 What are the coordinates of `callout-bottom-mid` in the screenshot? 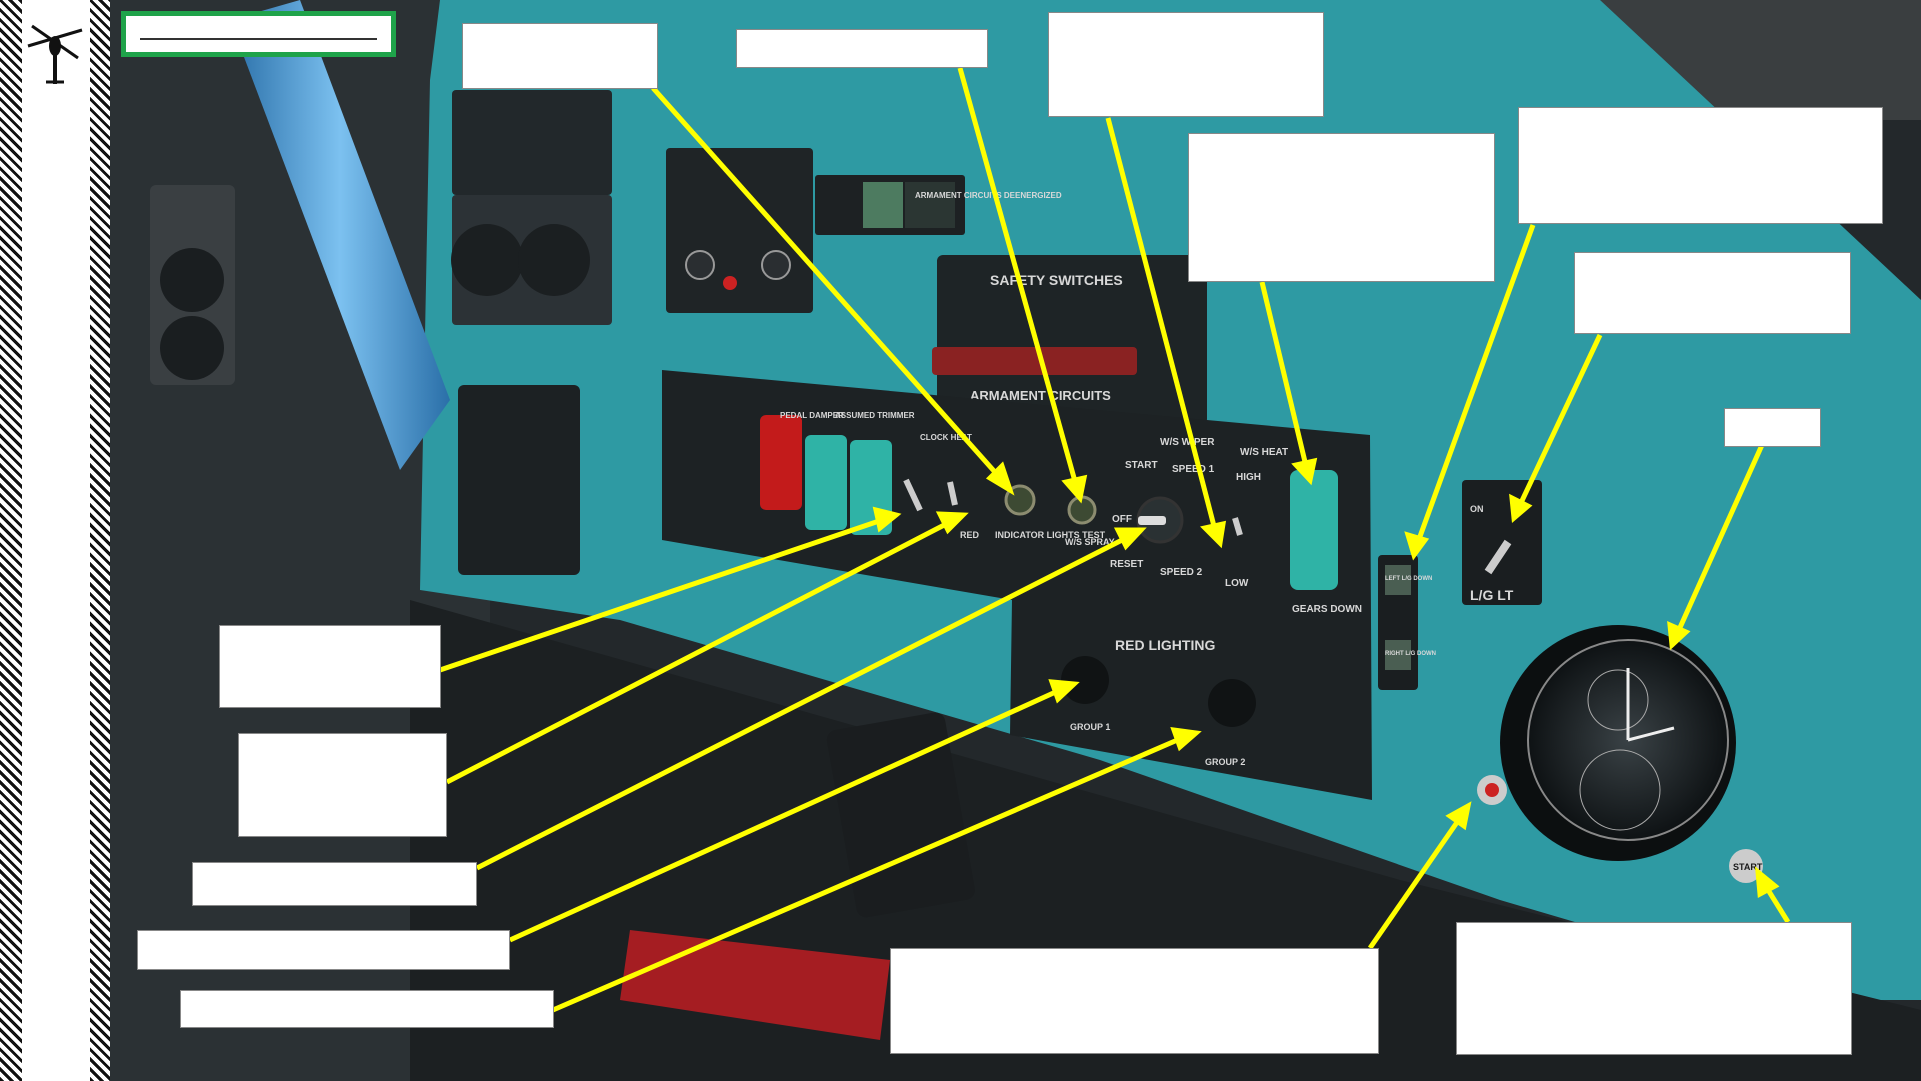 It's located at (1134, 1001).